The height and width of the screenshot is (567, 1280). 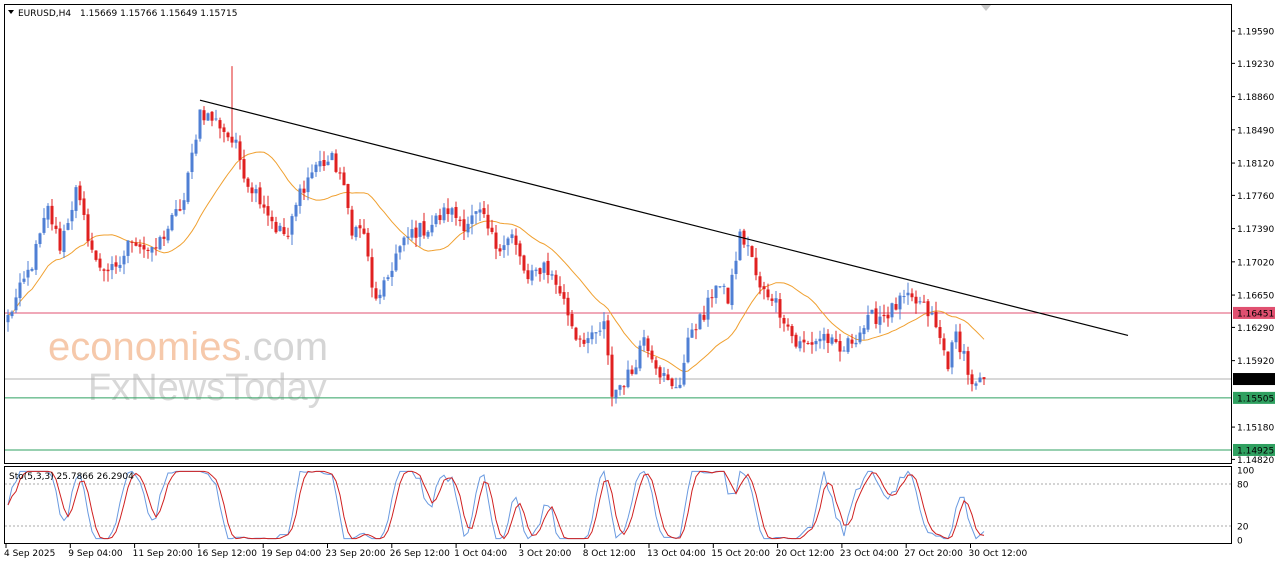 I want to click on header-ohlc: 1.15669 1.15766 1.15649 1.15715, so click(x=158, y=14).